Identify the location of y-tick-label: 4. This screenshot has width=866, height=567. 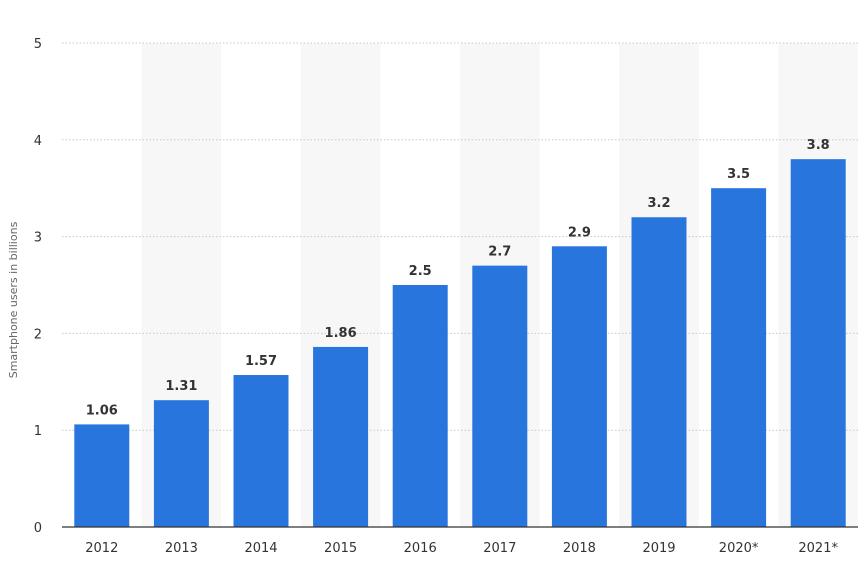
(38, 141).